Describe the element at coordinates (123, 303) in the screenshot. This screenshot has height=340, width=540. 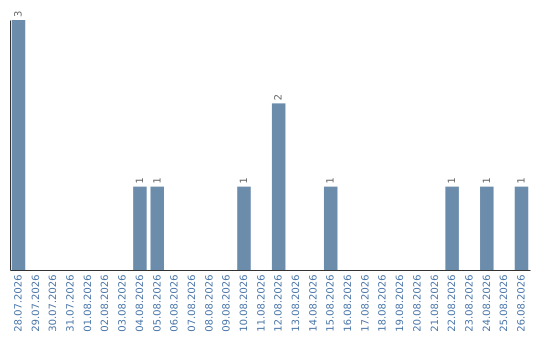
I see `x-tick-label: 03.08.2026` at that location.